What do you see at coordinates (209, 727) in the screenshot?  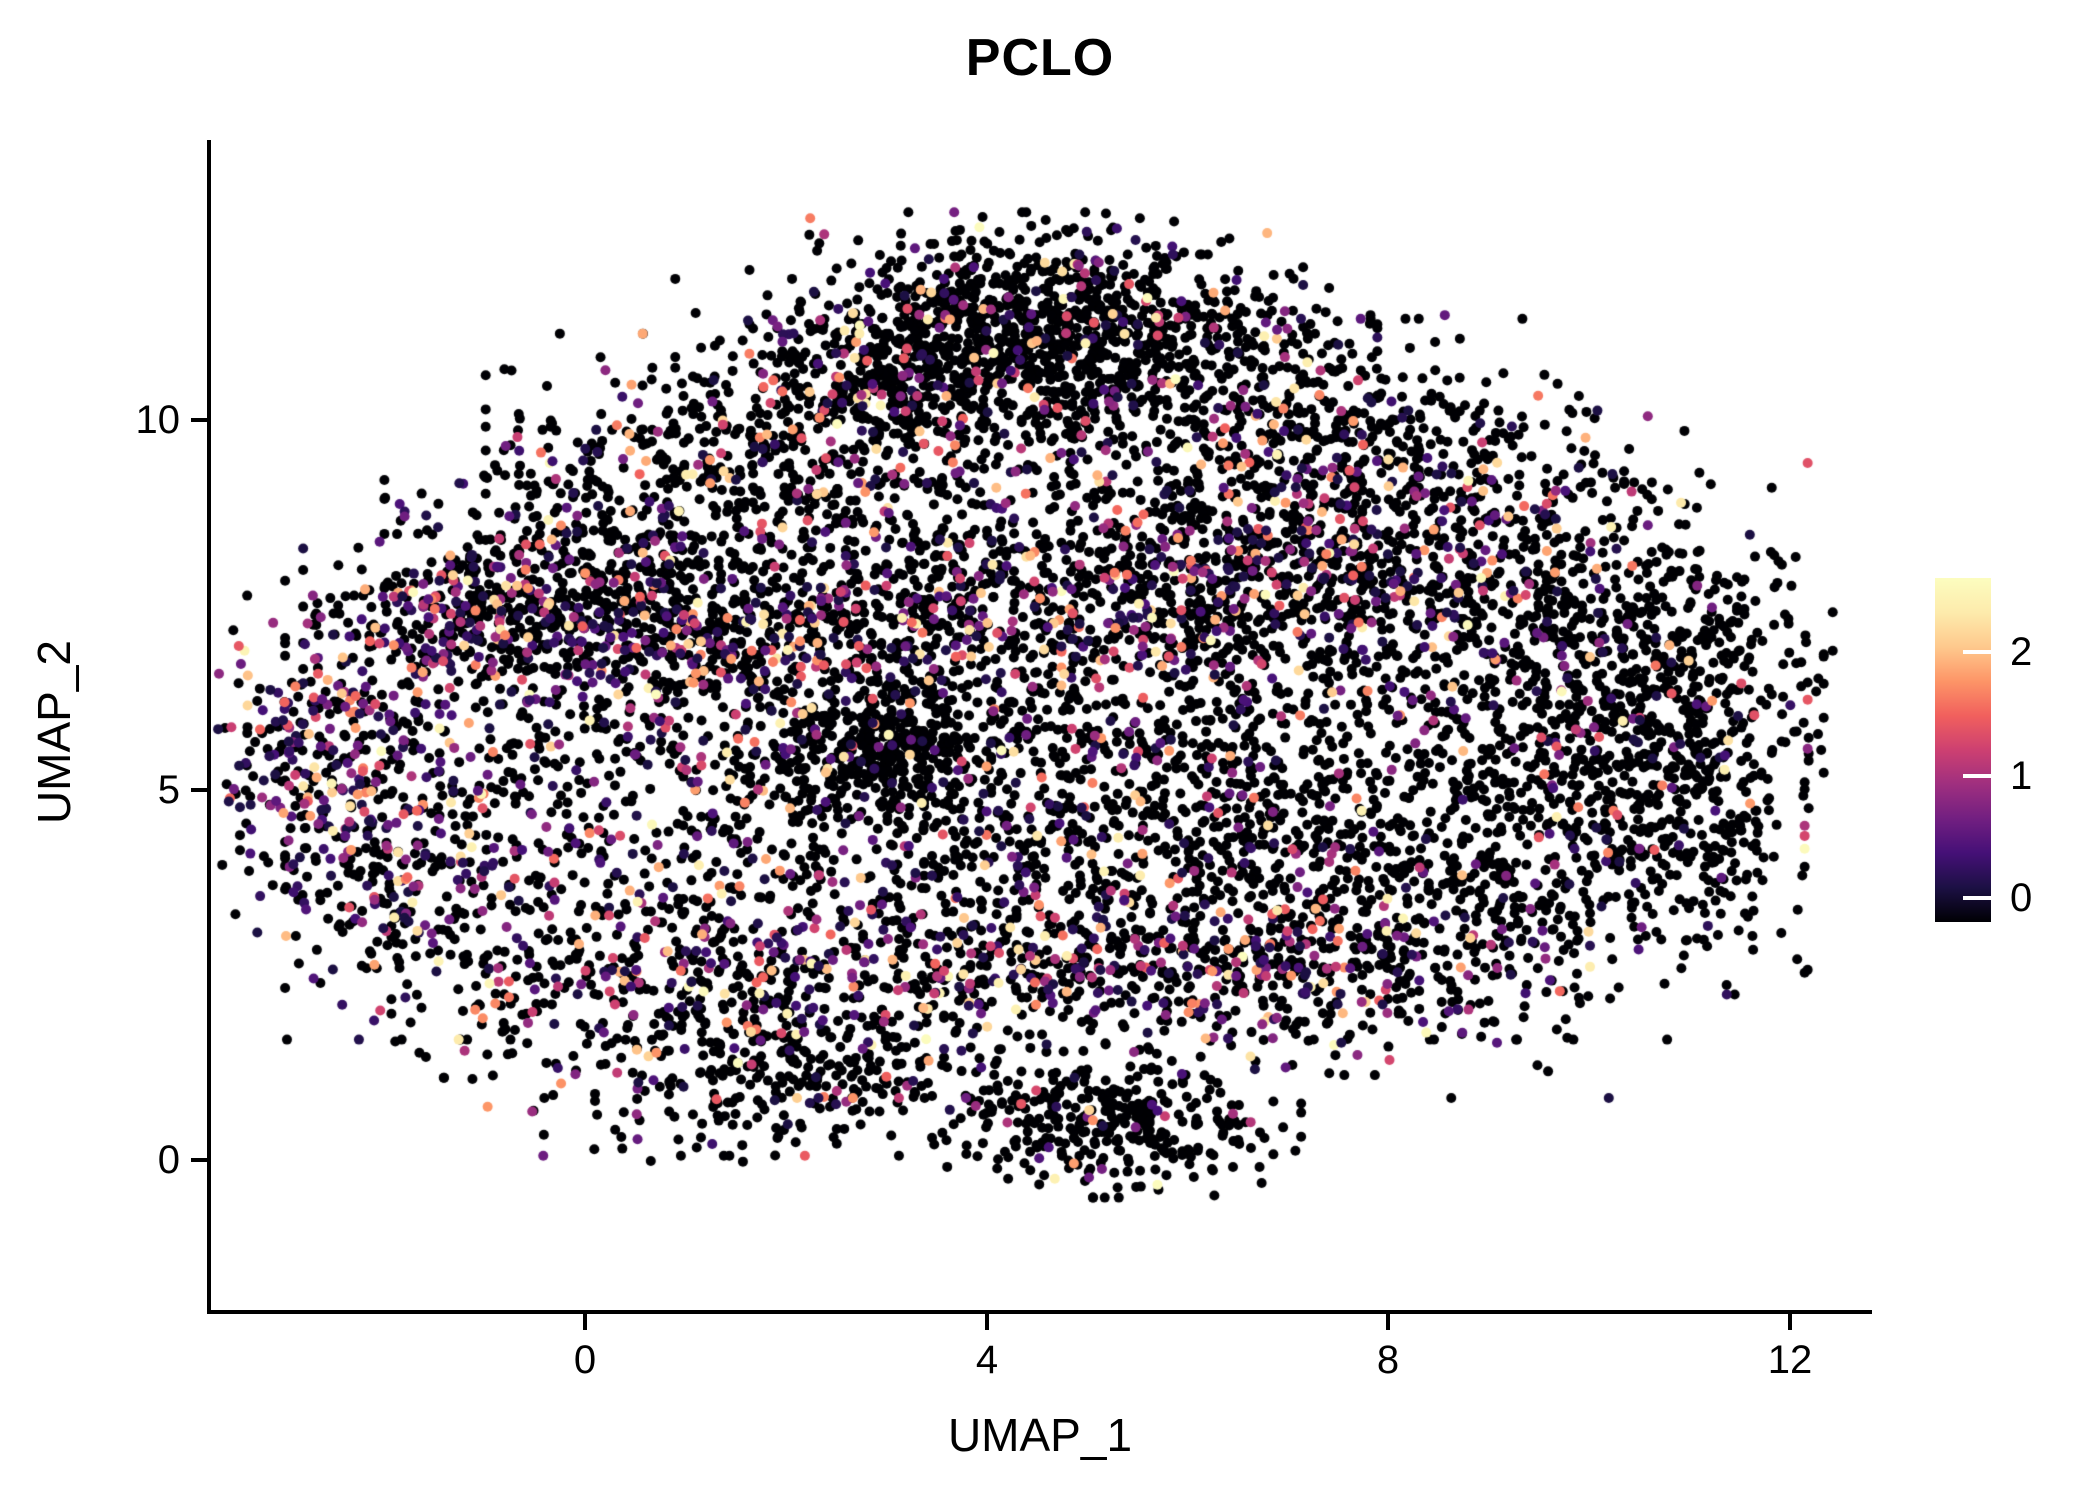 I see `y-axis-line` at bounding box center [209, 727].